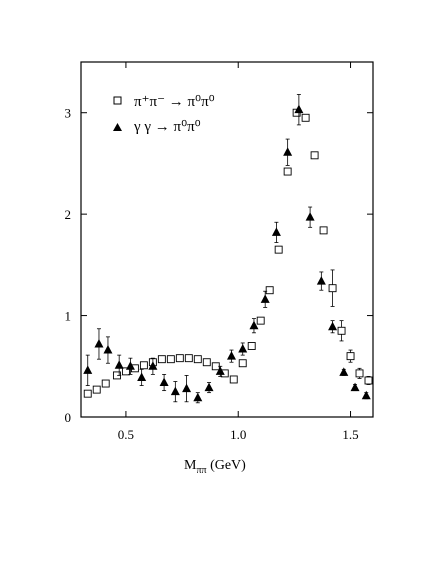 The image size is (436, 564). I want to click on y-tick-label: 2, so click(68, 214).